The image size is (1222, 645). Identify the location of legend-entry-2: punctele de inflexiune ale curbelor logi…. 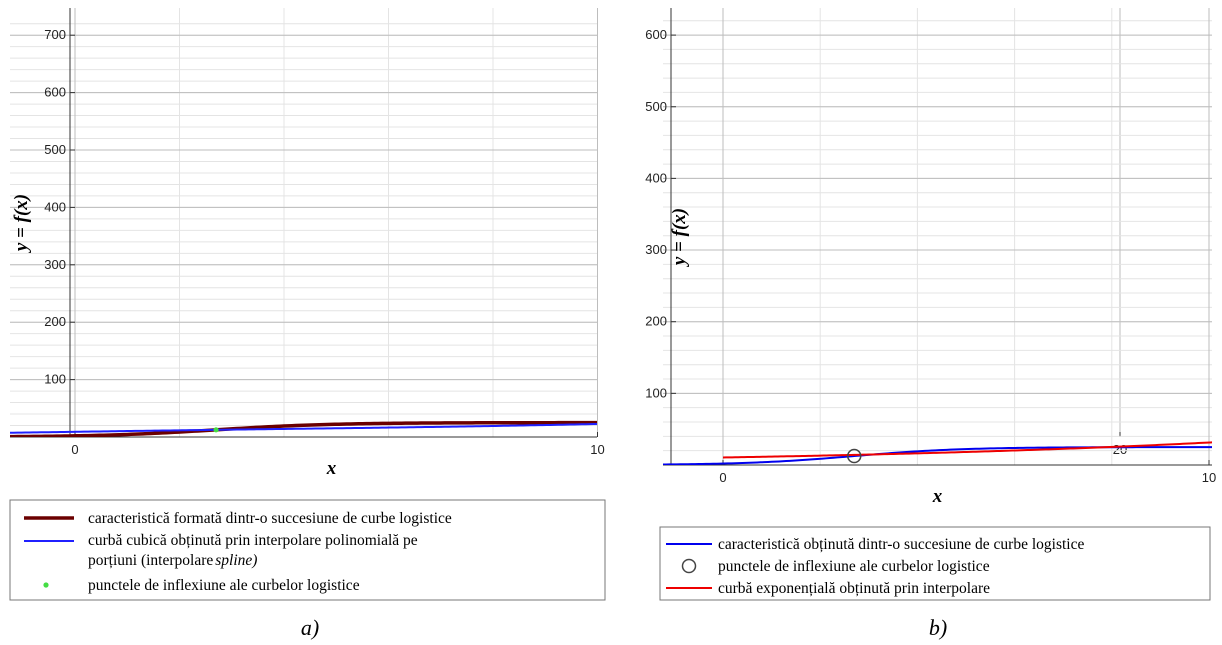
(854, 566).